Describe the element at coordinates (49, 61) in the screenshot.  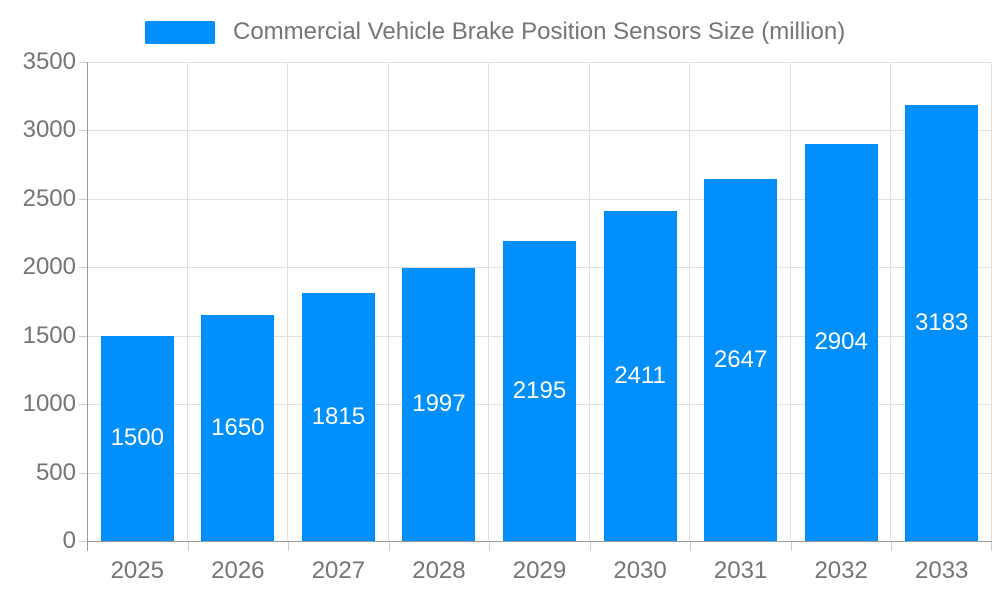
I see `y-axis-label: 3500` at that location.